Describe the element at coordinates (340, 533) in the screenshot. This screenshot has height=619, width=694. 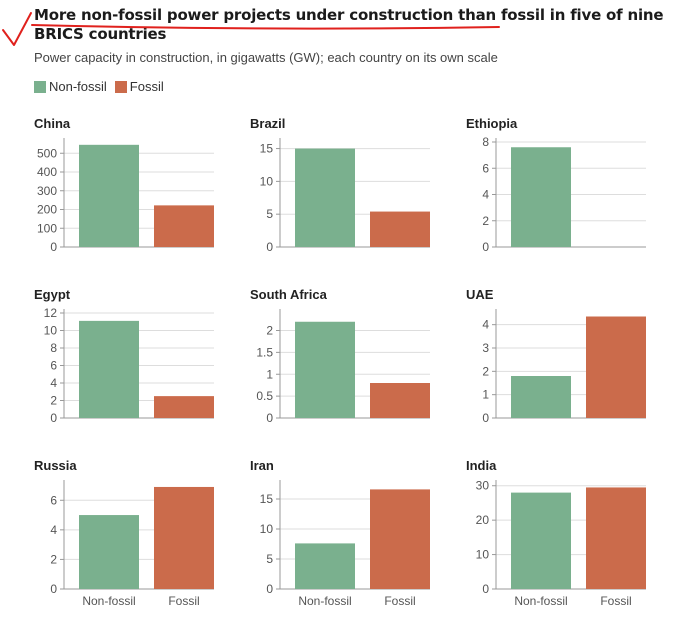
I see `chart-iran: Iran 0 5 10 15 Non-fossil Fossil` at that location.